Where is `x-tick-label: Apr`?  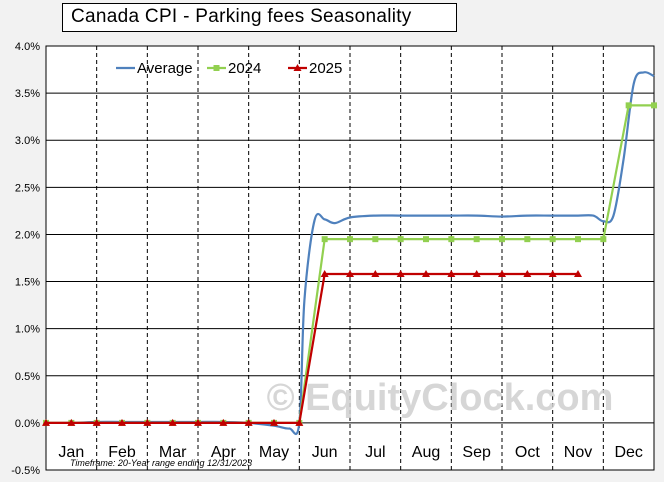
x-tick-label: Apr is located at coordinates (224, 452).